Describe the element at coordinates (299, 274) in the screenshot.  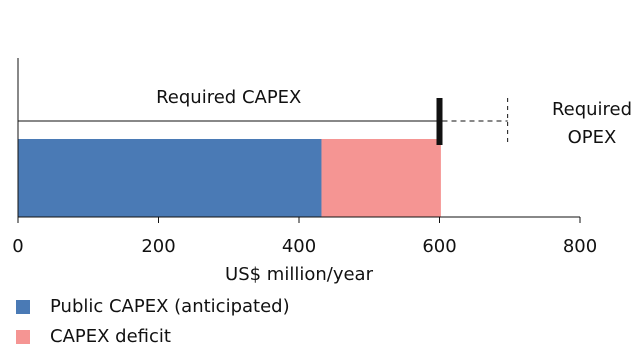
I see `x-axis-label: US$ million/year` at that location.